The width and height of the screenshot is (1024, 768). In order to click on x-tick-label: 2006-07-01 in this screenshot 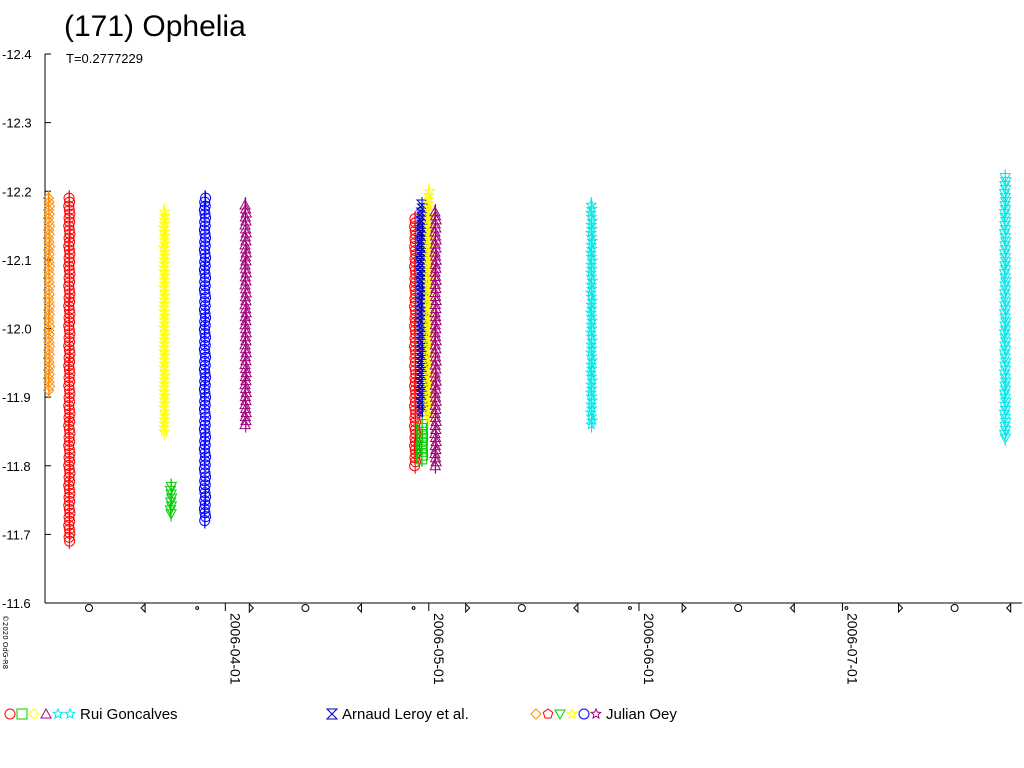, I will do `click(852, 649)`.